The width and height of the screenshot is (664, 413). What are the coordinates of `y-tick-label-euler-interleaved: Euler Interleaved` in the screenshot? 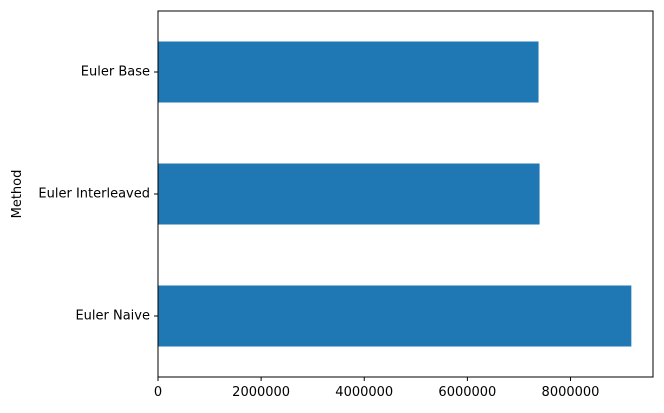 It's located at (94, 194).